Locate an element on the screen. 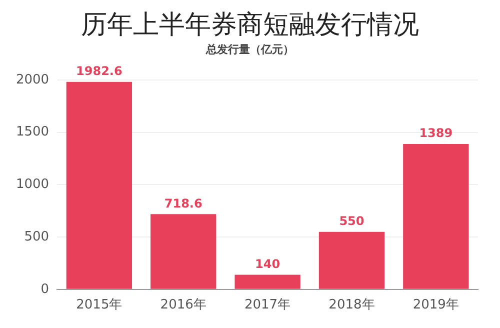 Image resolution: width=500 pixels, height=328 pixels. chart-title: 历年上半年券商短融发行情况 is located at coordinates (250, 25).